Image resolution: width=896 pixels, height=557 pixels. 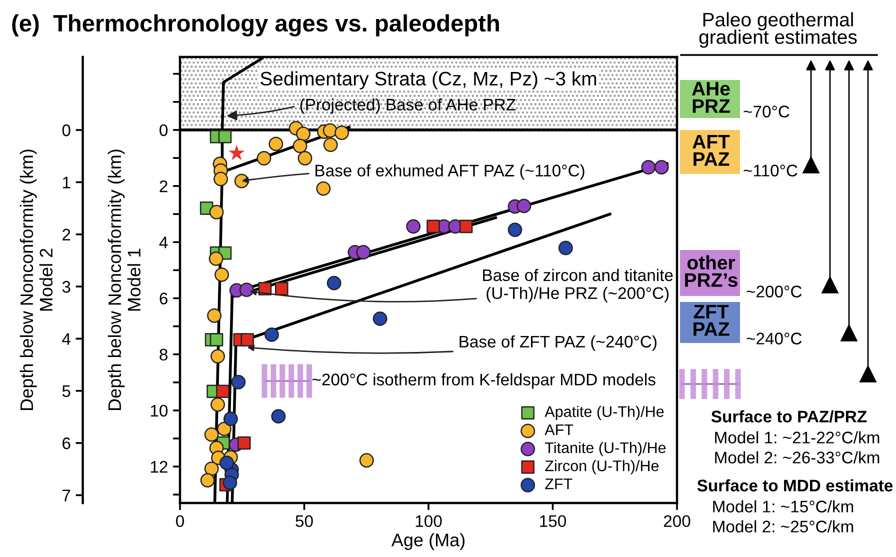 I want to click on y2-tick-label: 6, so click(x=66, y=443).